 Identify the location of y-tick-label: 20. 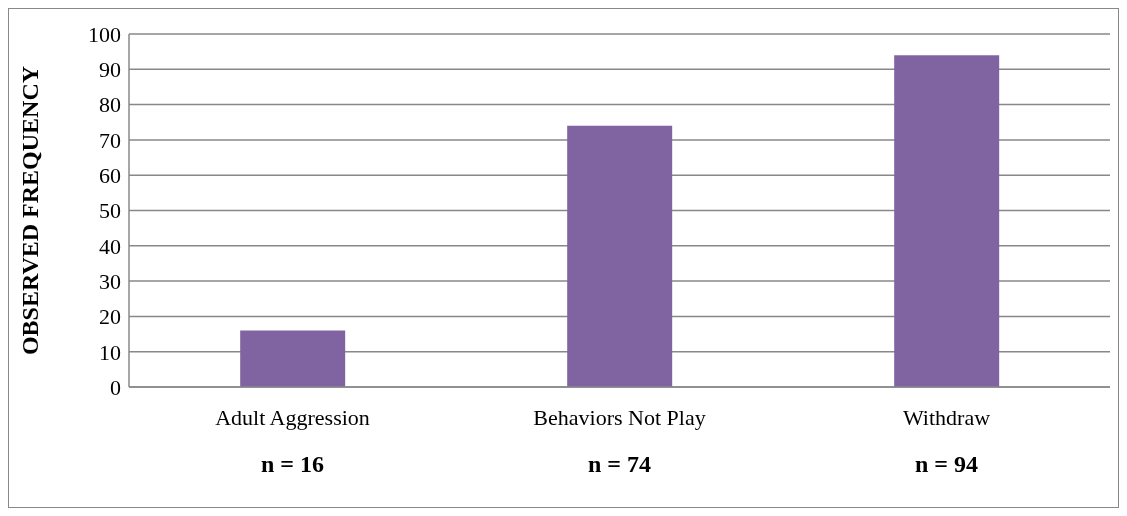
(110, 317).